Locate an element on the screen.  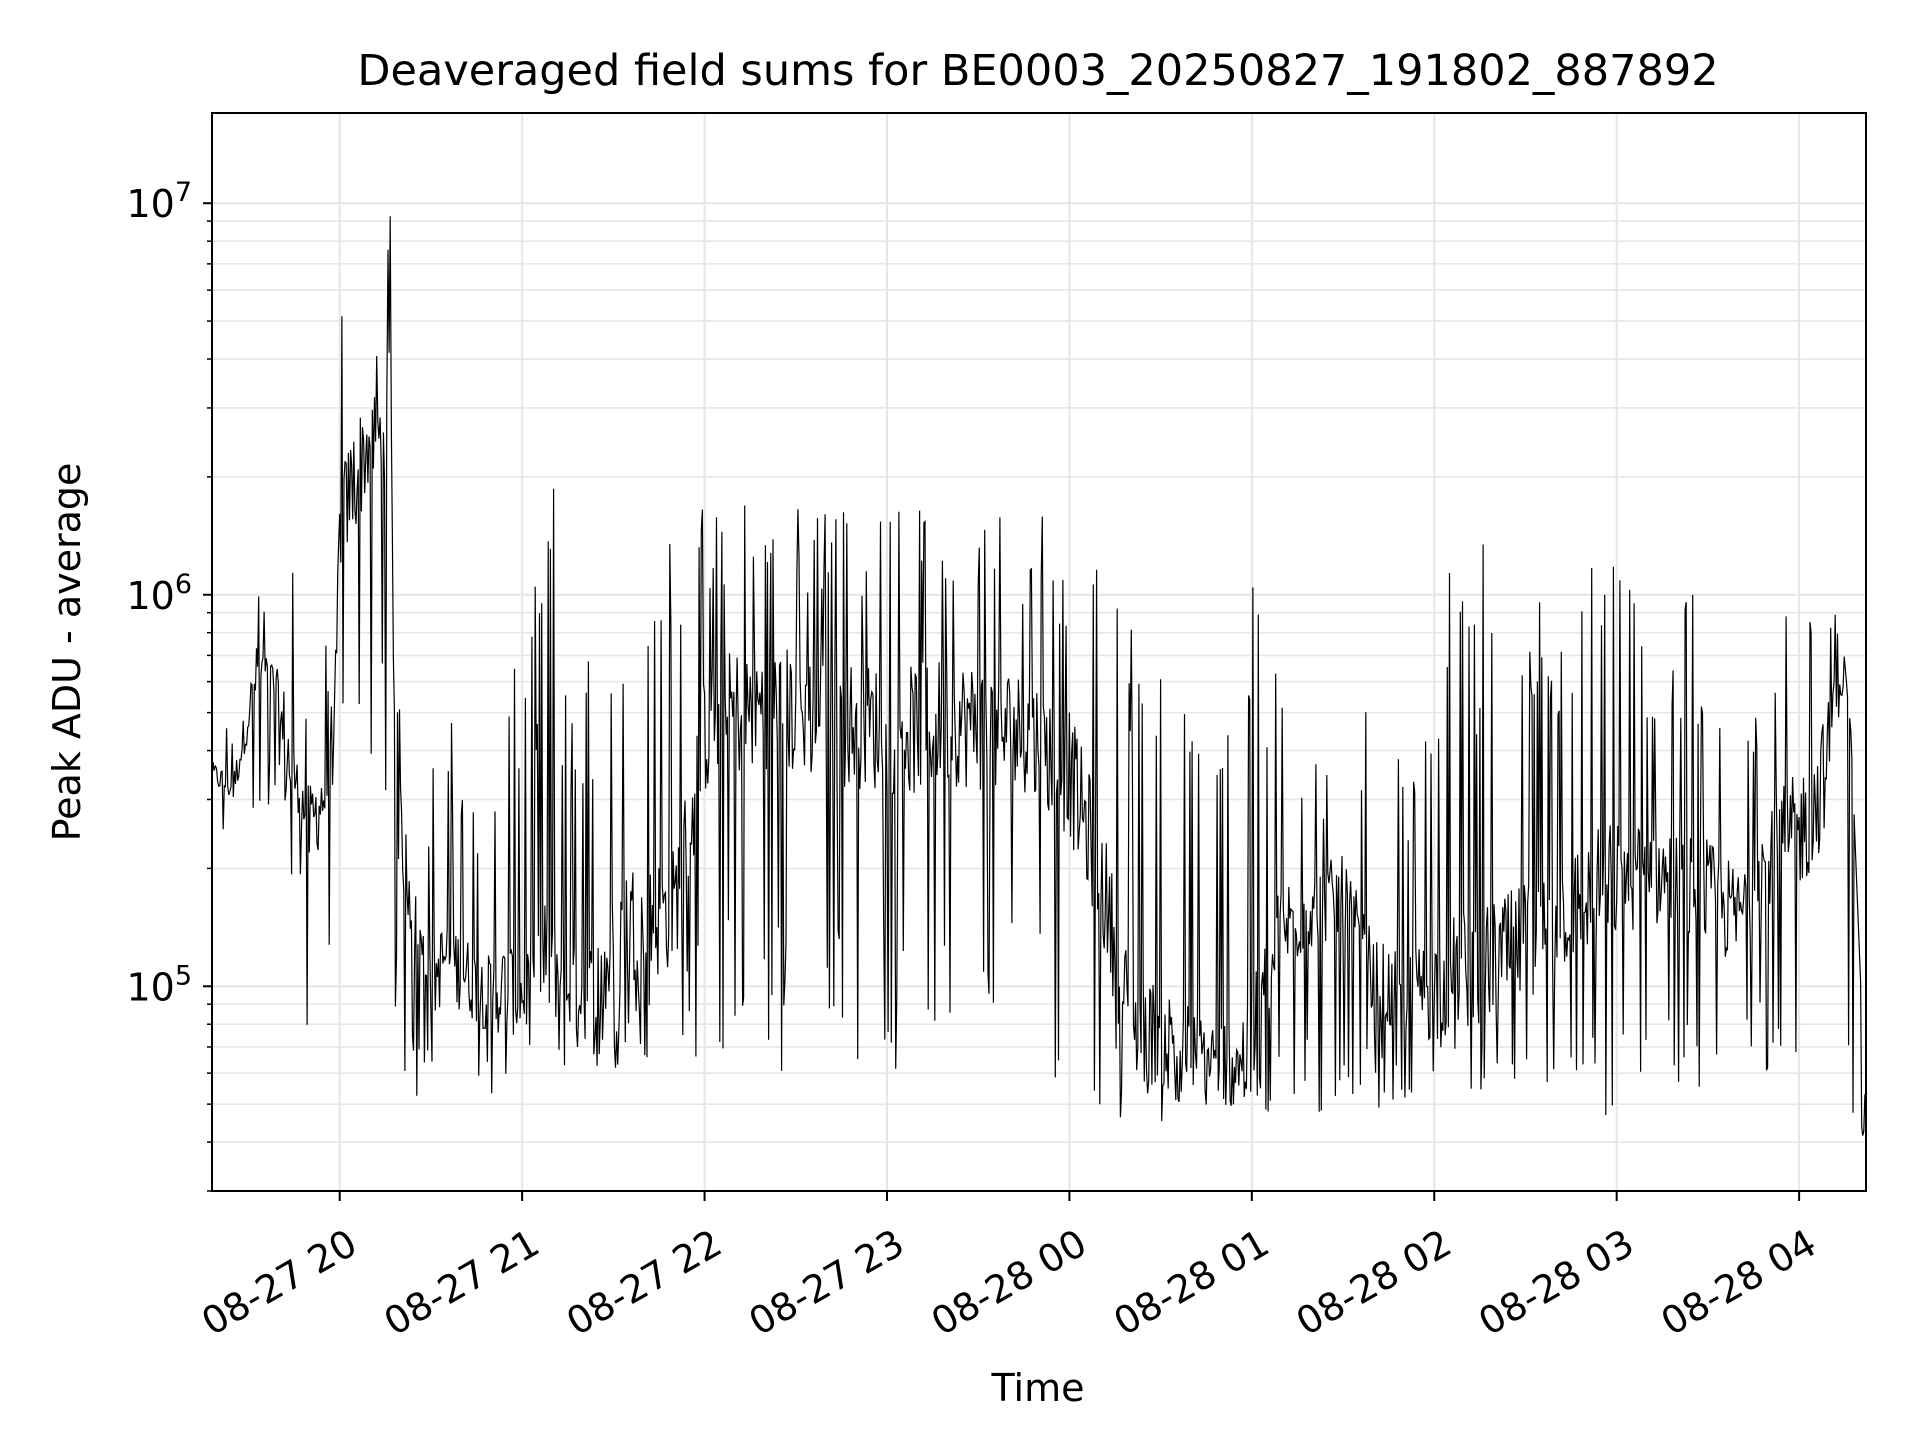
y-tick-label: 106 is located at coordinates (159, 593).